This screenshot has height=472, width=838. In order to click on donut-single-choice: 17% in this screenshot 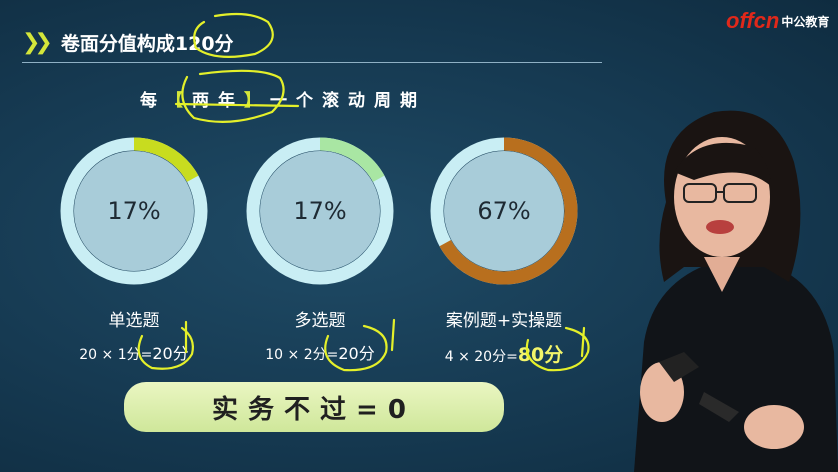, I will do `click(134, 211)`.